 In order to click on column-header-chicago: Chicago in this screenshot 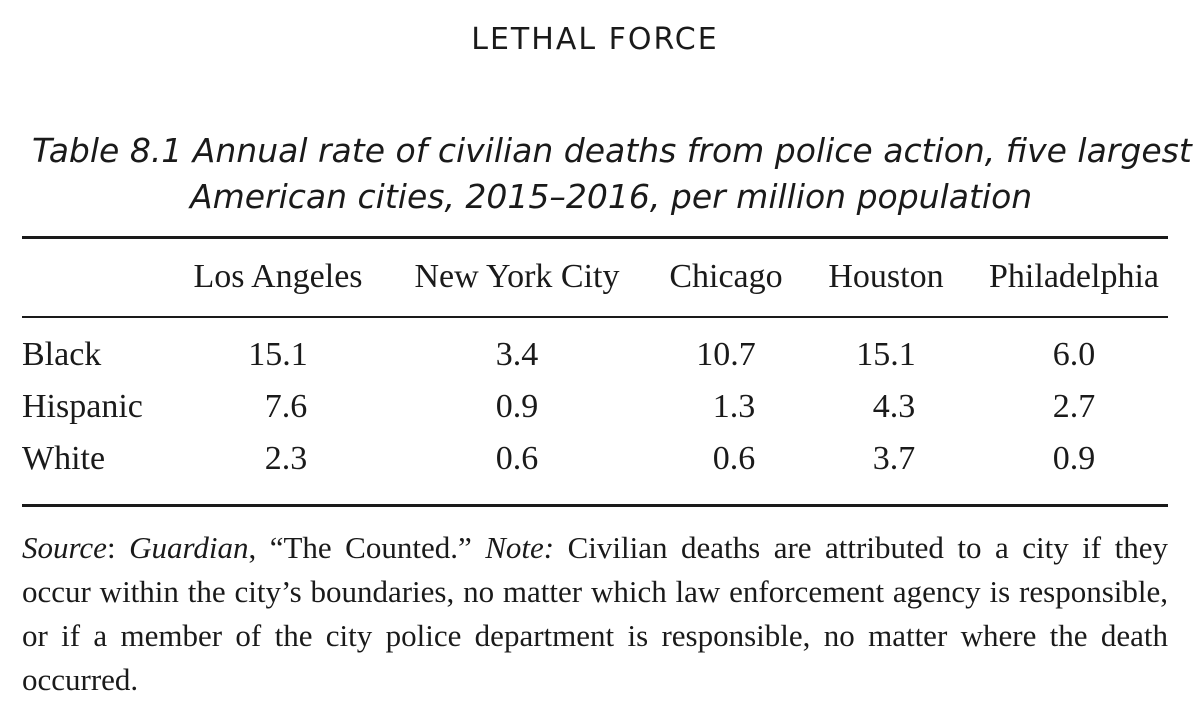, I will do `click(726, 276)`.